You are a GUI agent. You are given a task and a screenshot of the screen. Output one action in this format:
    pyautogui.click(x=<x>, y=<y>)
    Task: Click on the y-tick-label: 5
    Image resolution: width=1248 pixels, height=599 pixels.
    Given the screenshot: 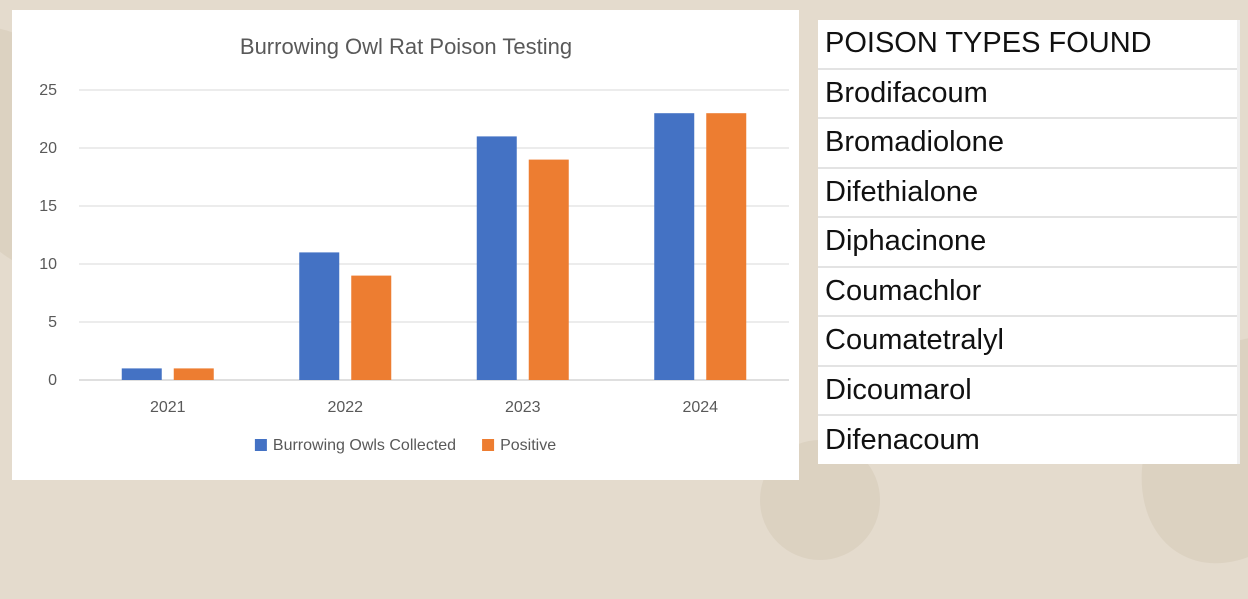 What is the action you would take?
    pyautogui.click(x=52, y=322)
    